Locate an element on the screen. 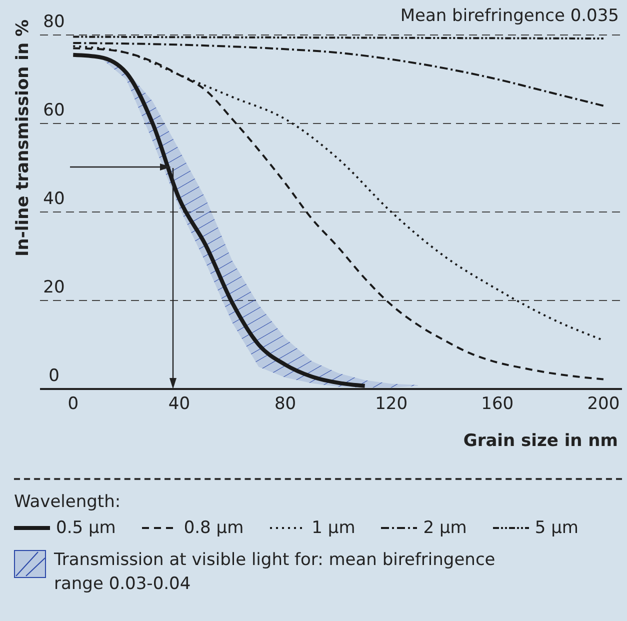 The width and height of the screenshot is (627, 621). y-tick-label: 20 is located at coordinates (54, 288).